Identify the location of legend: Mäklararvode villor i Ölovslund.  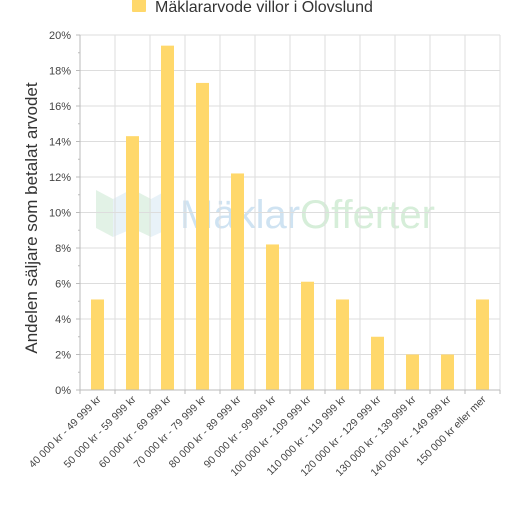
(252, 8).